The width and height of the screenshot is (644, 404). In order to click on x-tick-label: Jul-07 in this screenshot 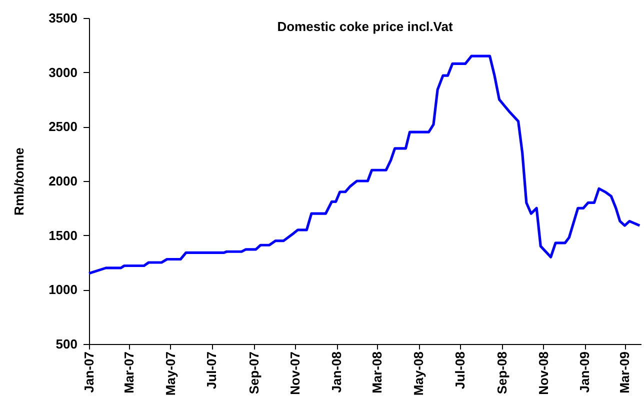, I will do `click(212, 371)`.